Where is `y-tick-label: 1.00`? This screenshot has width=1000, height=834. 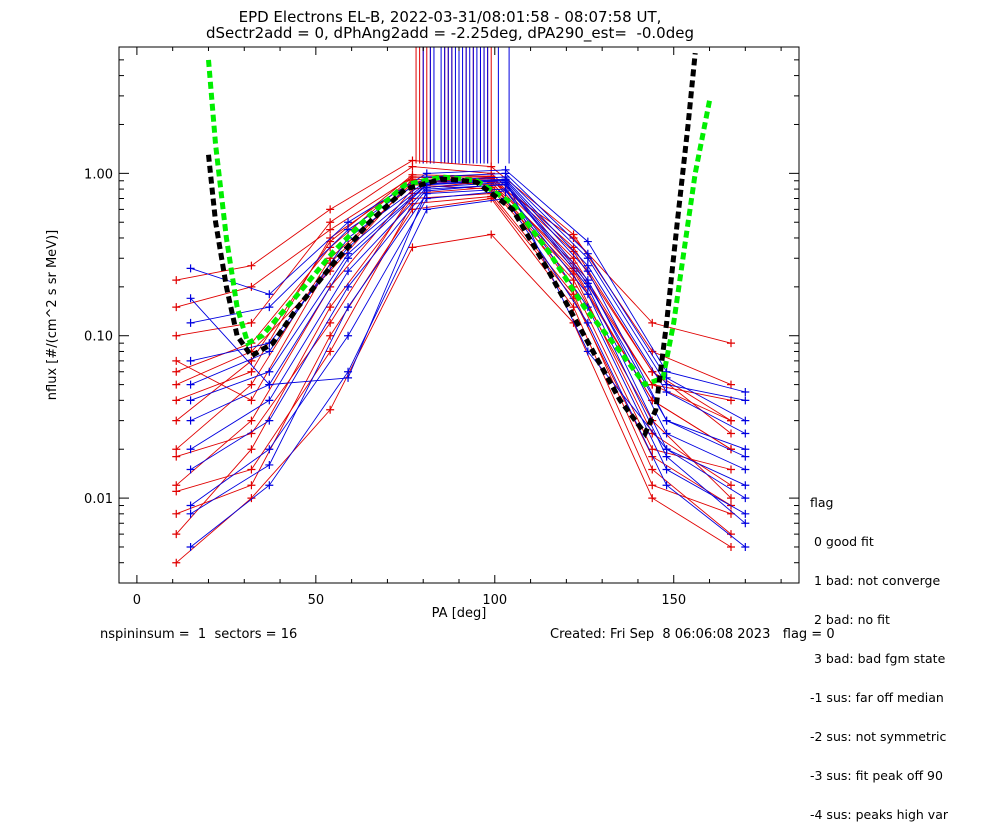
y-tick-label: 1.00 is located at coordinates (98, 174).